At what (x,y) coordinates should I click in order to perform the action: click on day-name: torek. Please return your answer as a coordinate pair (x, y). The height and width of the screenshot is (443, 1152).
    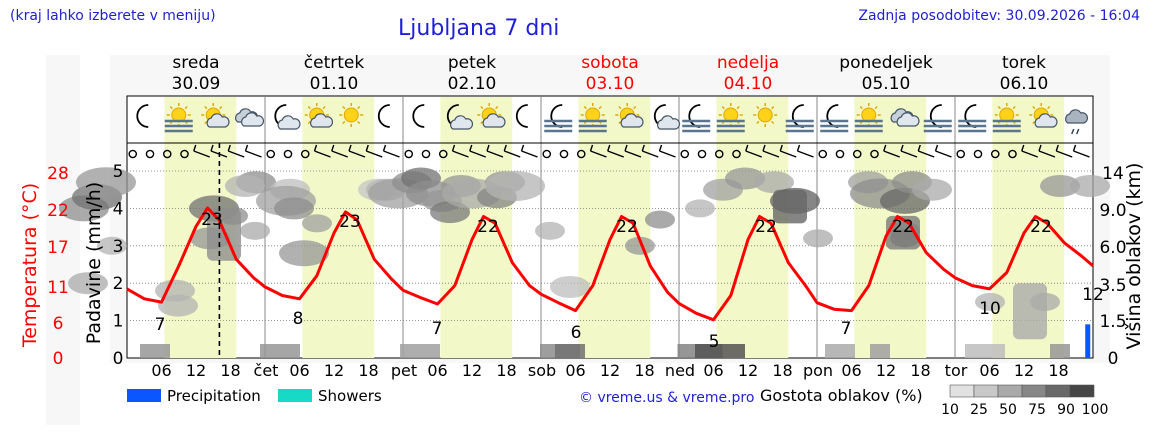
    Looking at the image, I should click on (1024, 63).